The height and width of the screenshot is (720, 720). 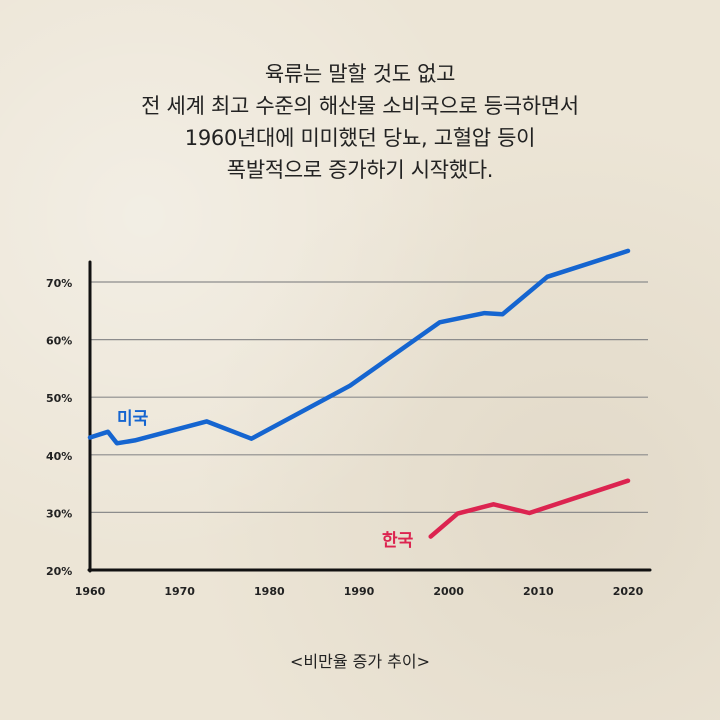 I want to click on y-tick-label: 60%, so click(x=59, y=341).